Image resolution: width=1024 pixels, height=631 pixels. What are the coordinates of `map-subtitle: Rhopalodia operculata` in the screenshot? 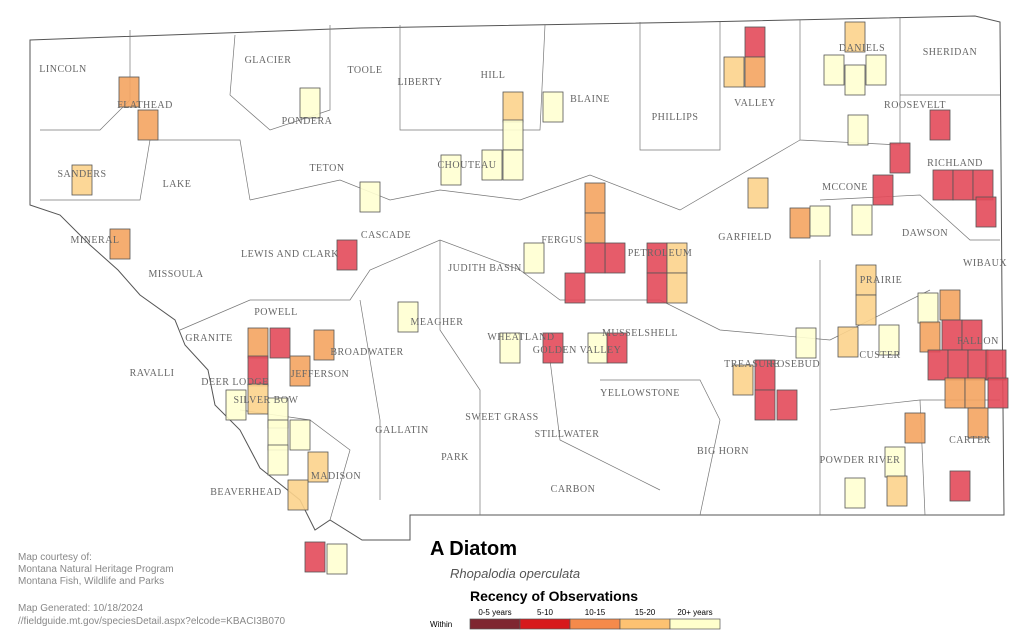 It's located at (515, 573).